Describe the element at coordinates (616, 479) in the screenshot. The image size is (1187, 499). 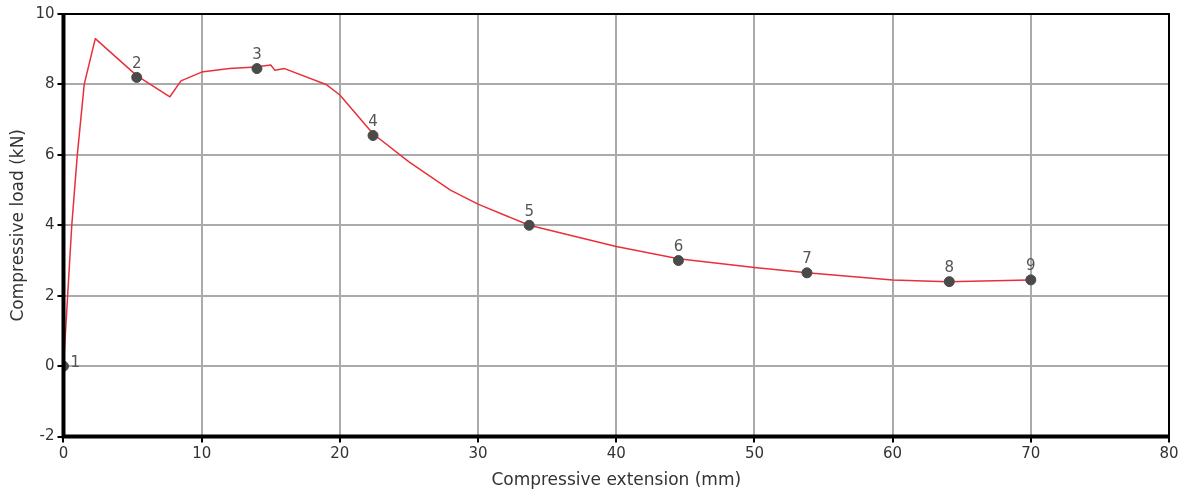
I see `x-axis-title: Compressive extension (mm)` at that location.